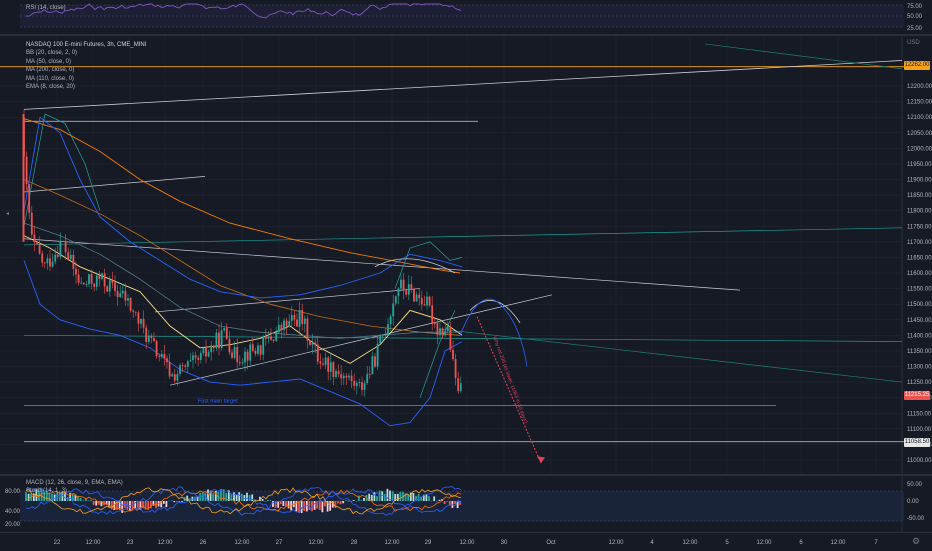 The image size is (932, 551). What do you see at coordinates (919, 134) in the screenshot?
I see `price-tick: 12050.00` at bounding box center [919, 134].